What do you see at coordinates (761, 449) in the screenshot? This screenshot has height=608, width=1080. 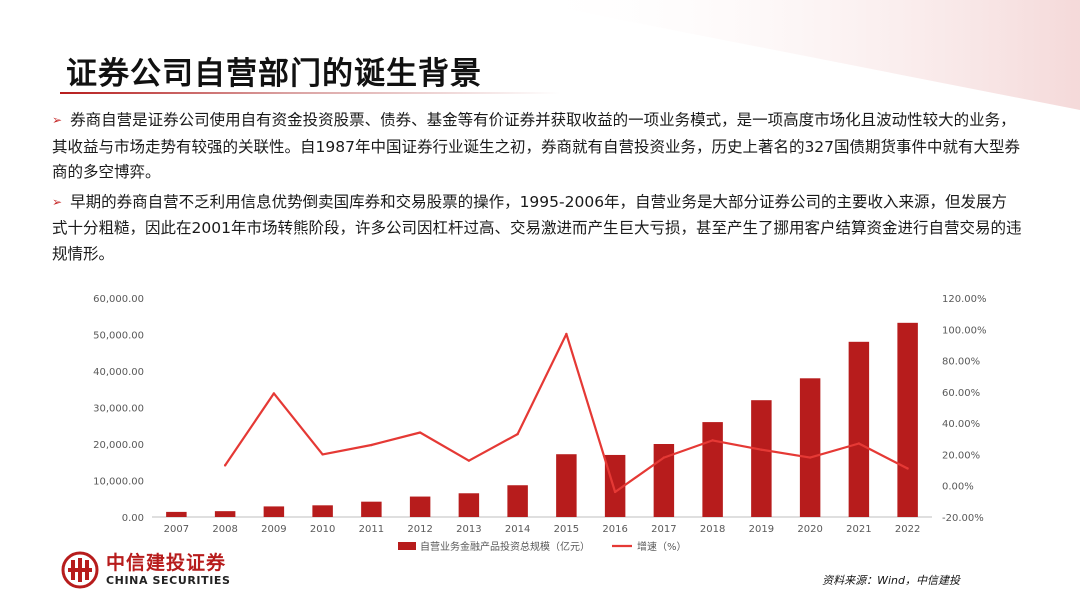 I see `growth-point-2019` at bounding box center [761, 449].